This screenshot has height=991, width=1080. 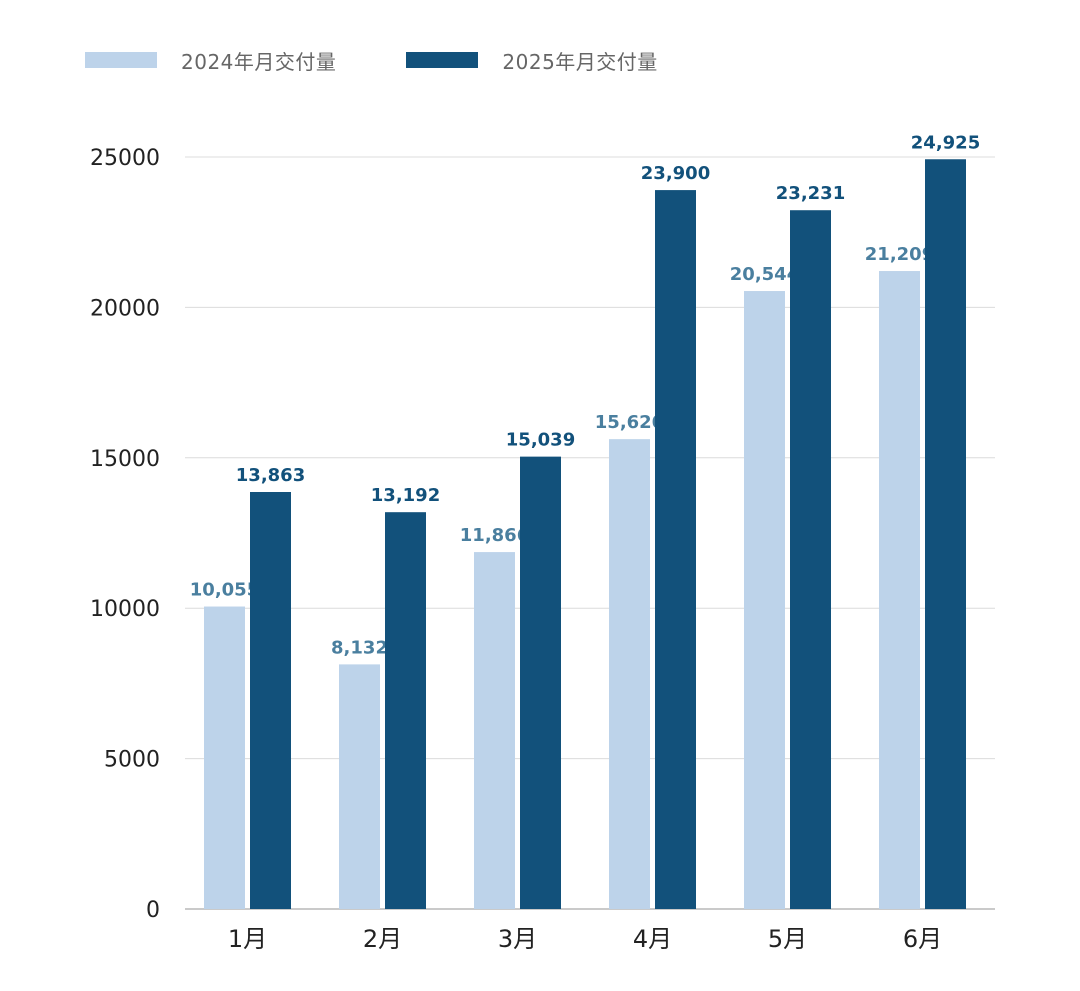 I want to click on legend-swatch-2024, so click(x=121, y=60).